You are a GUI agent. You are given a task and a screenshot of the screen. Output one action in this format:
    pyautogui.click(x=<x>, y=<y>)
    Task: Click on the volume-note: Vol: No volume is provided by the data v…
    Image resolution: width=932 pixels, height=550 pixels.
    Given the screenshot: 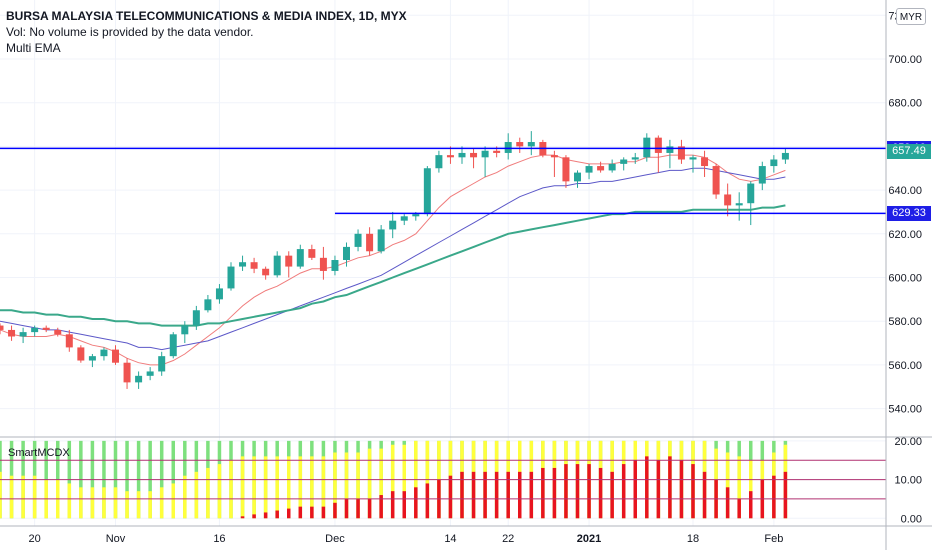 What is the action you would take?
    pyautogui.click(x=130, y=32)
    